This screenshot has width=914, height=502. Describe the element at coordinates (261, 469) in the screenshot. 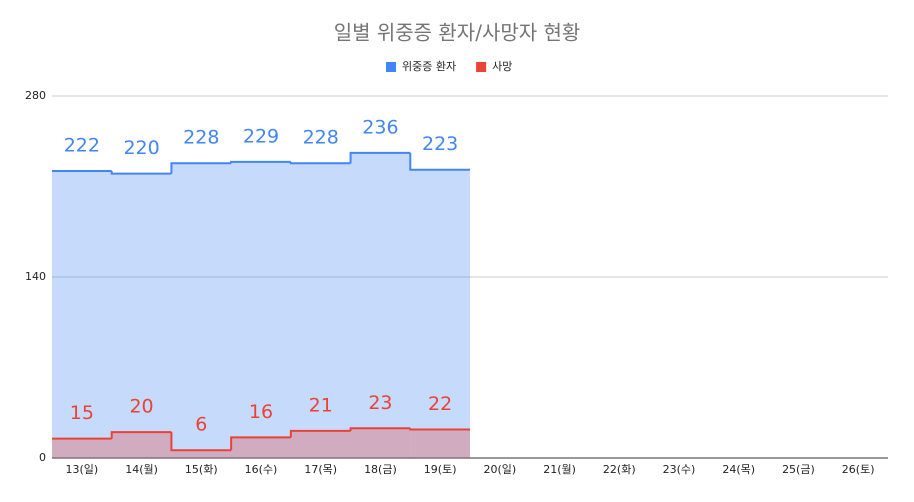

I see `x-tick-label: 16(수)` at that location.